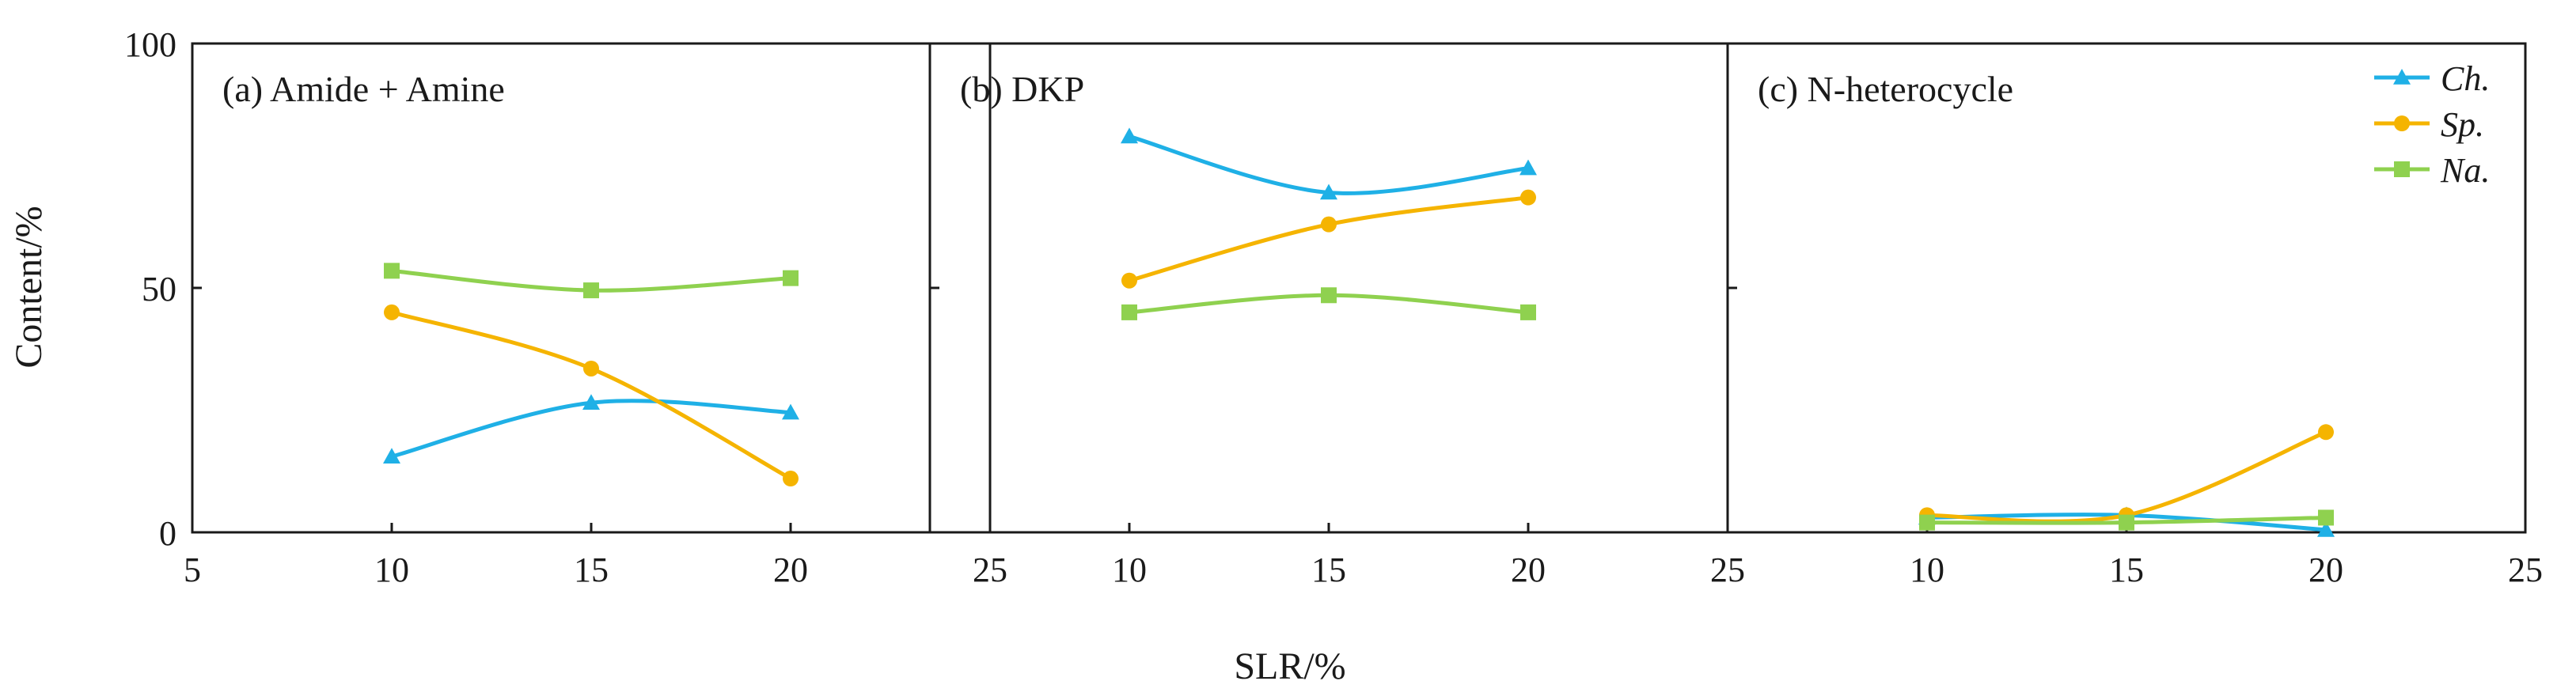 The width and height of the screenshot is (2576, 700). I want to click on y-tick-label: 0, so click(167, 533).